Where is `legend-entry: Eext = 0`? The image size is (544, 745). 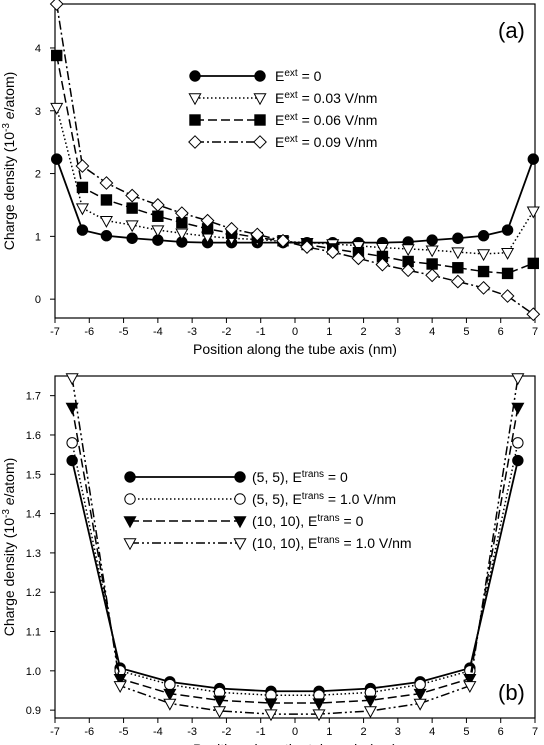 legend-entry: Eext = 0 is located at coordinates (255, 76).